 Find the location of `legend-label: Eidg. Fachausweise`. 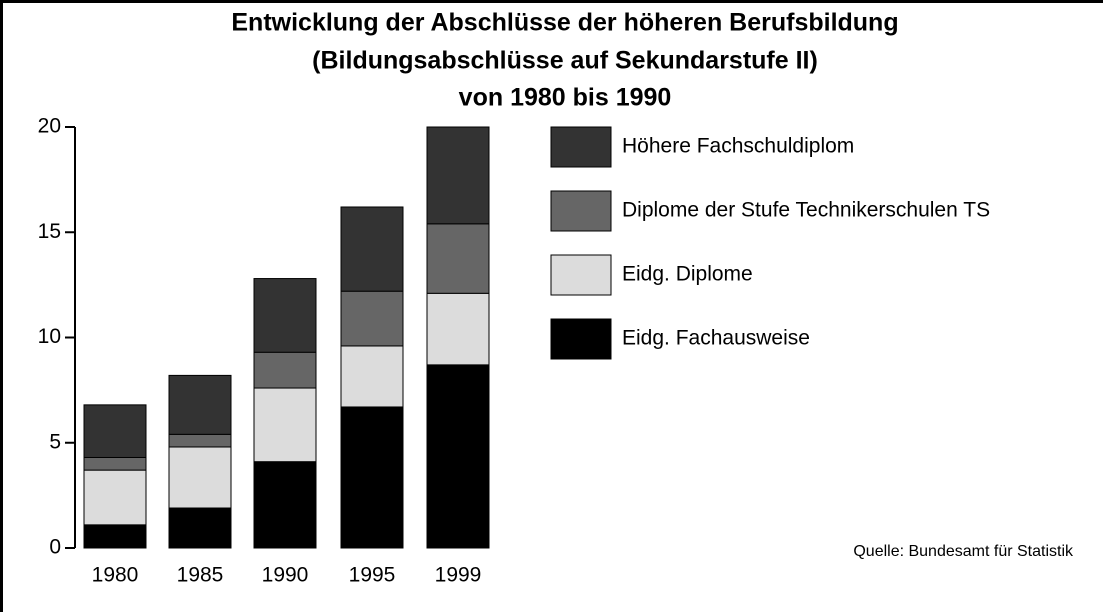

legend-label: Eidg. Fachausweise is located at coordinates (716, 338).